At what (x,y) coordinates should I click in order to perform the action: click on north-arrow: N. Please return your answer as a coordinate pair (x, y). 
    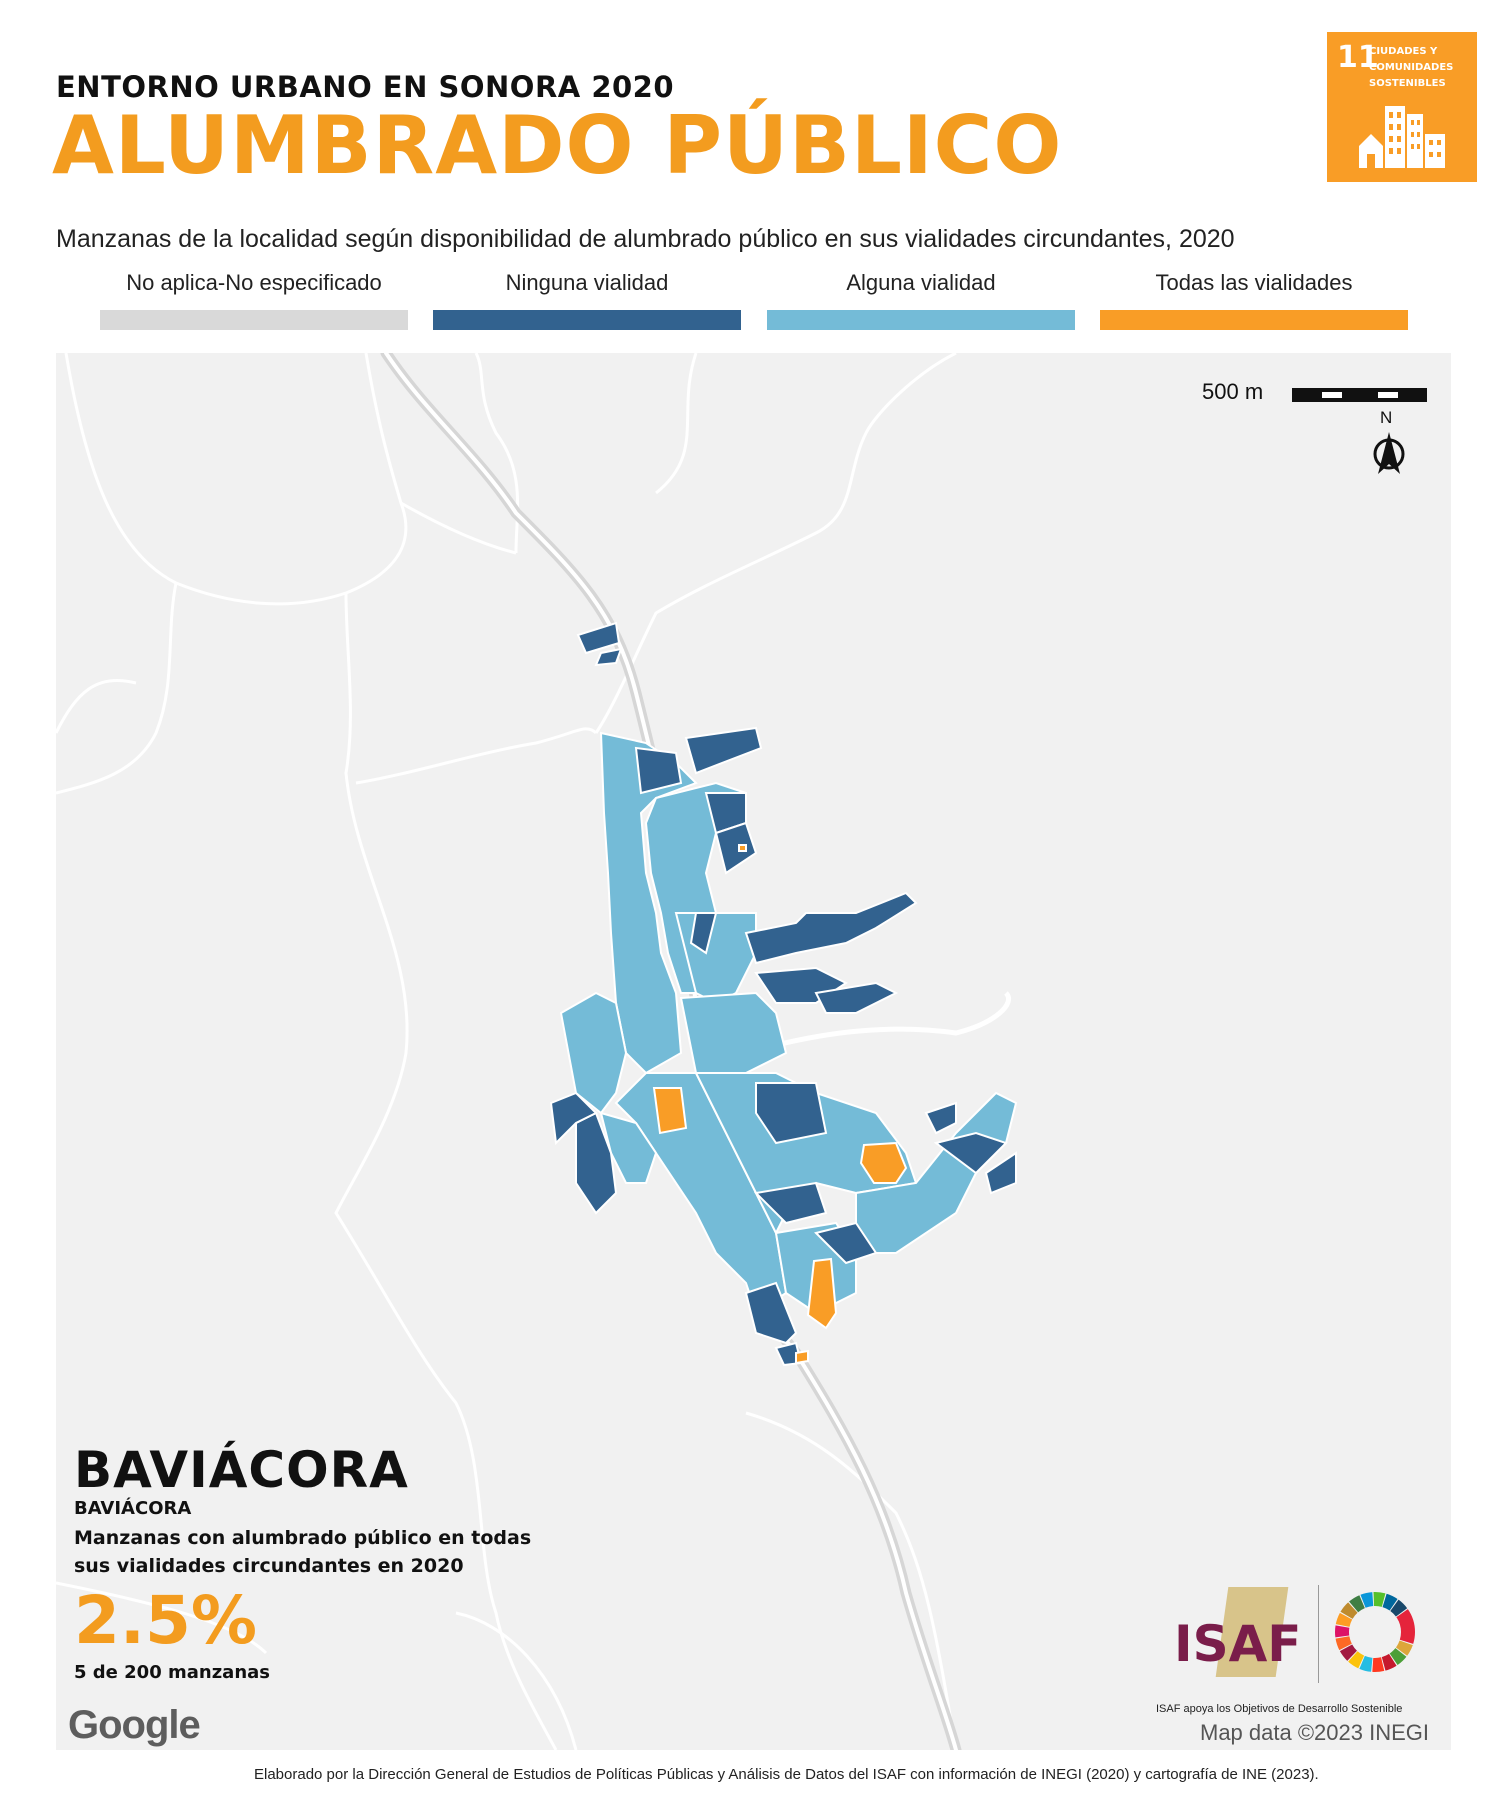
    Looking at the image, I should click on (1389, 444).